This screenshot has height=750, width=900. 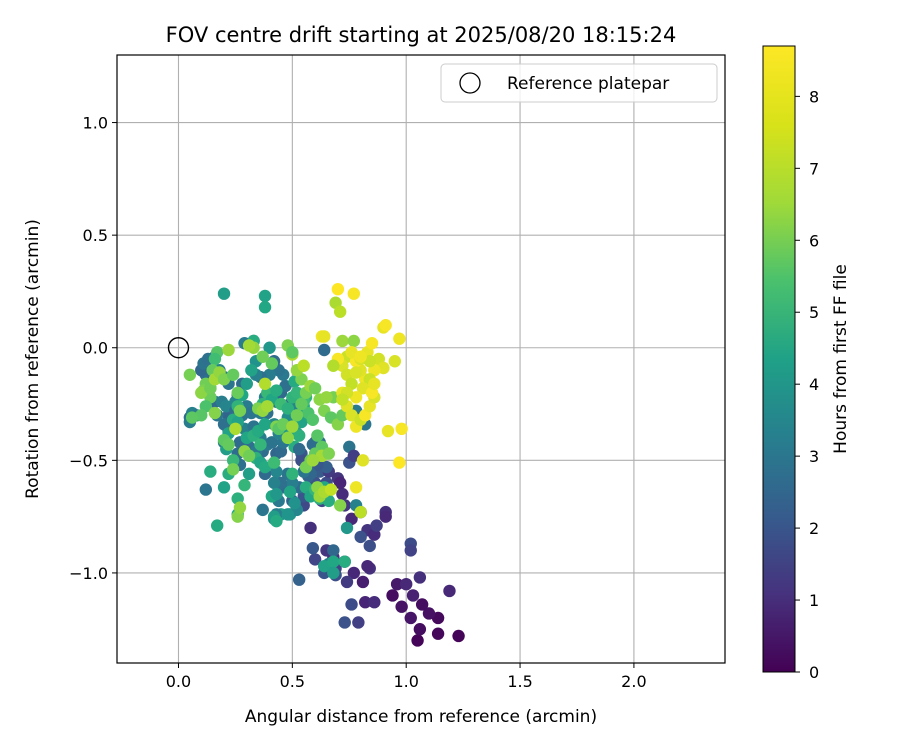 I want to click on y-tick-label: 1.0, so click(x=95, y=123).